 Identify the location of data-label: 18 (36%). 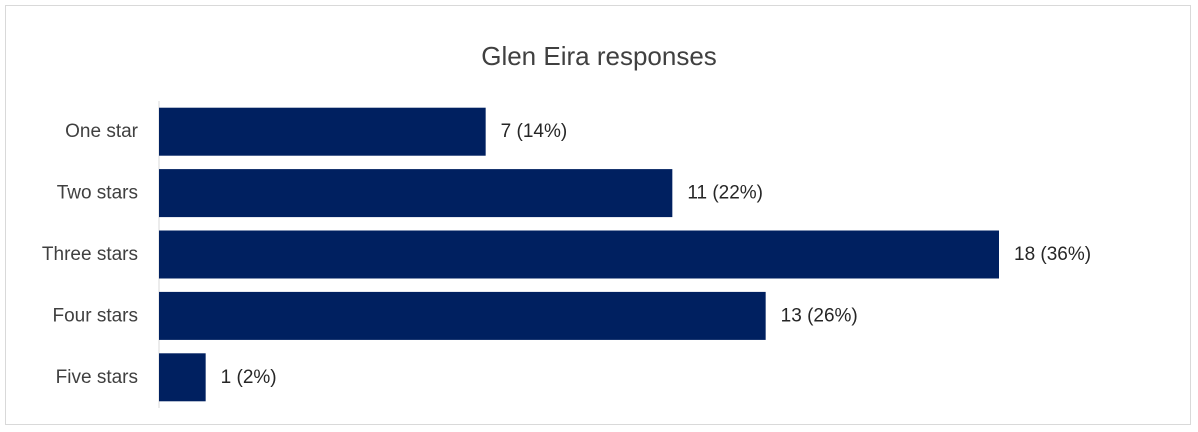
(1052, 254).